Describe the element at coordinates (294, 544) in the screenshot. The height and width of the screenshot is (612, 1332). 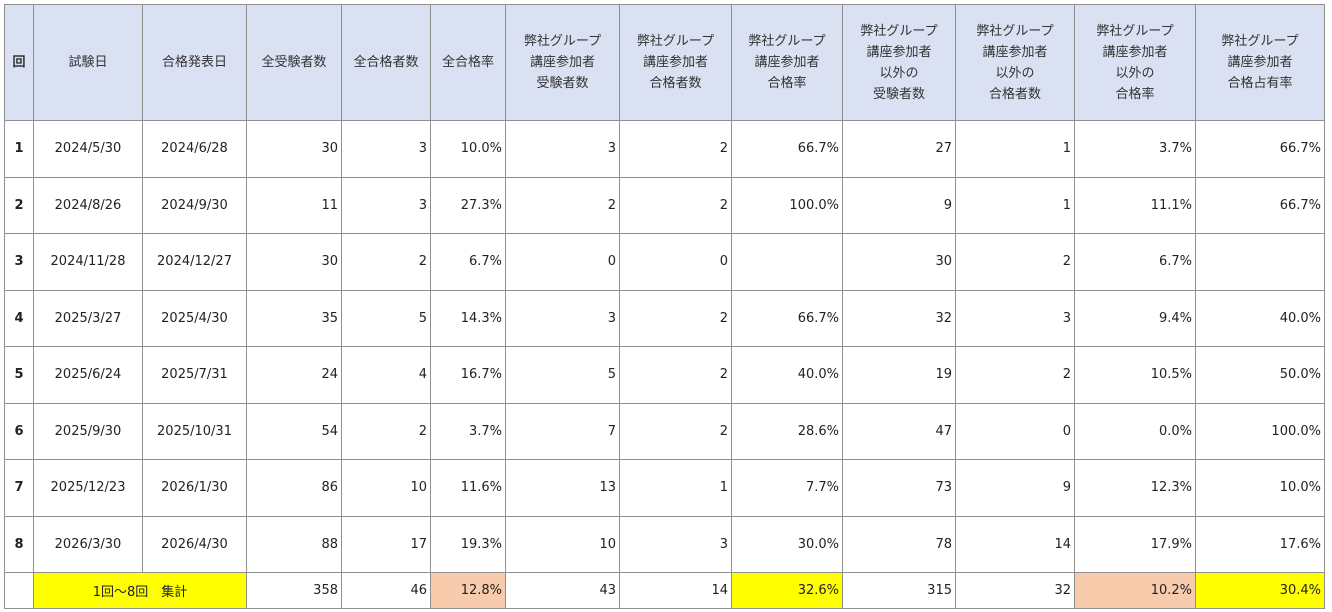
I see `value-cell: 88` at that location.